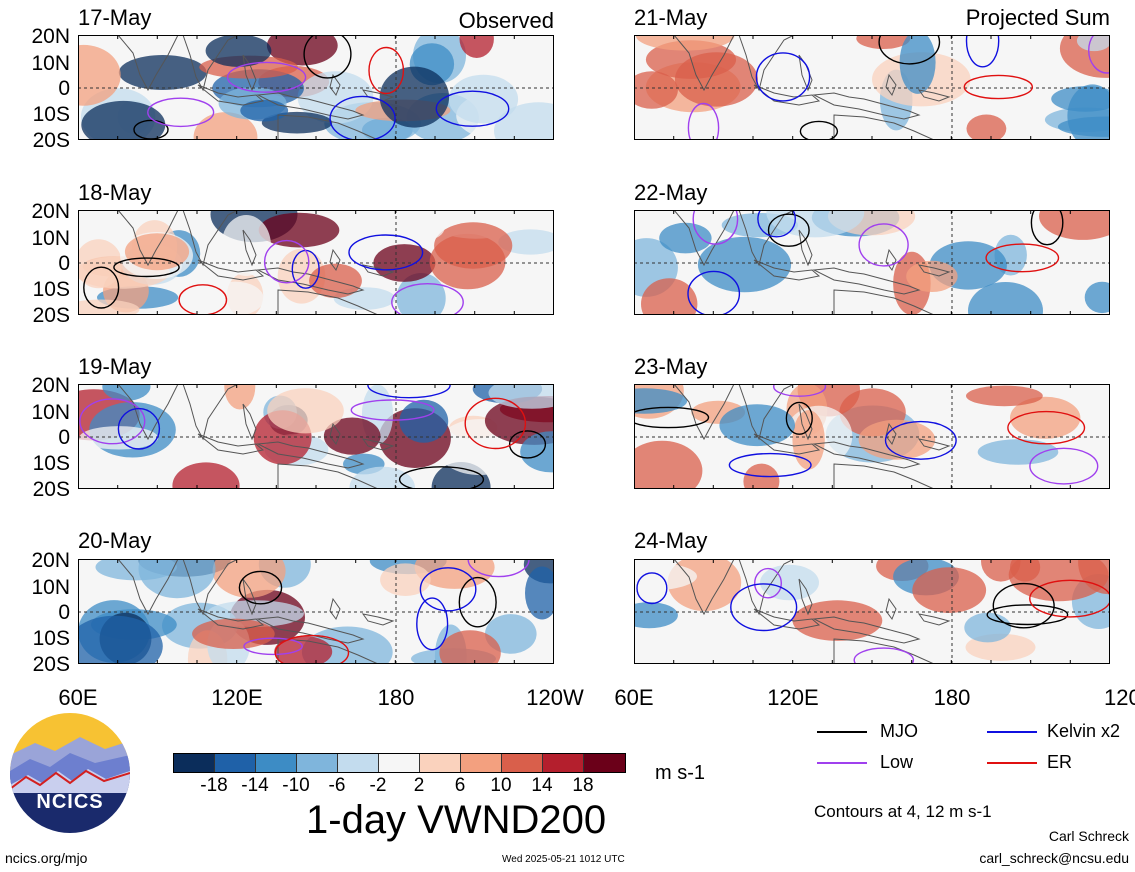 The height and width of the screenshot is (872, 1135). I want to click on panel-date: 24-May, so click(671, 540).